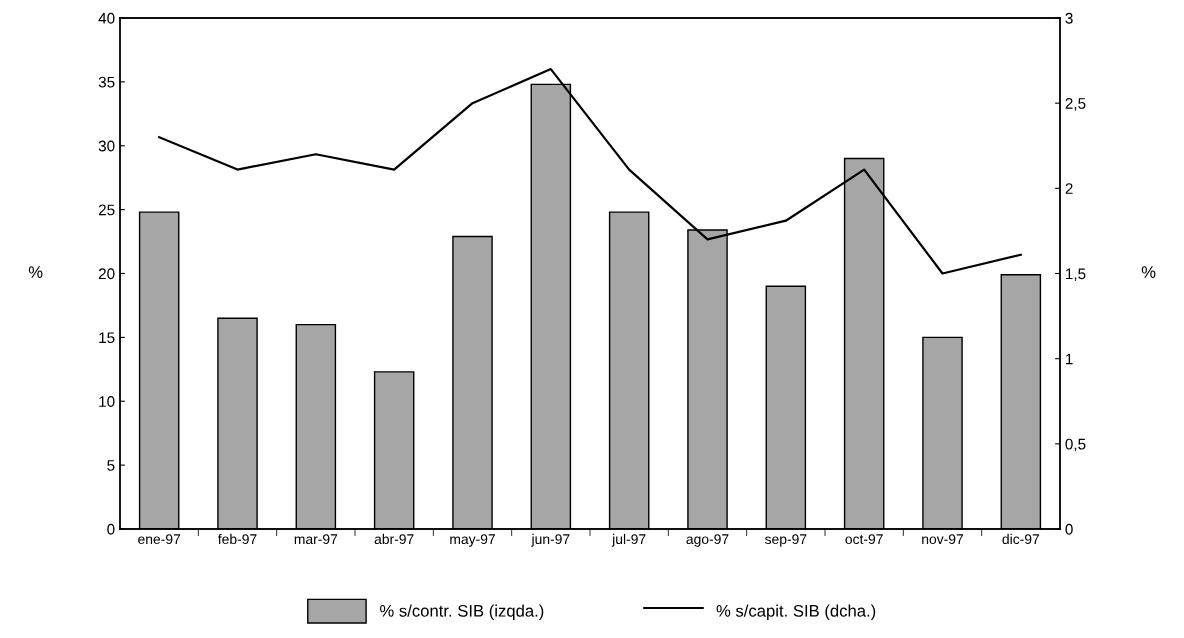  What do you see at coordinates (1069, 359) in the screenshot?
I see `y2-tick-label: 1` at bounding box center [1069, 359].